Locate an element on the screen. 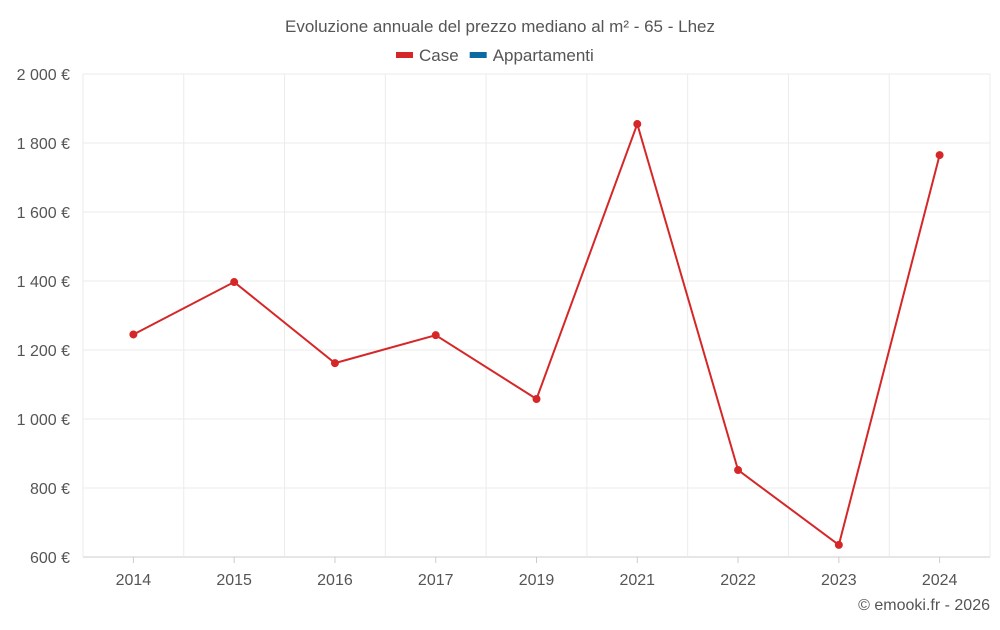 This screenshot has width=1000, height=630. y-tick-label: 2 000 € is located at coordinates (43, 75).